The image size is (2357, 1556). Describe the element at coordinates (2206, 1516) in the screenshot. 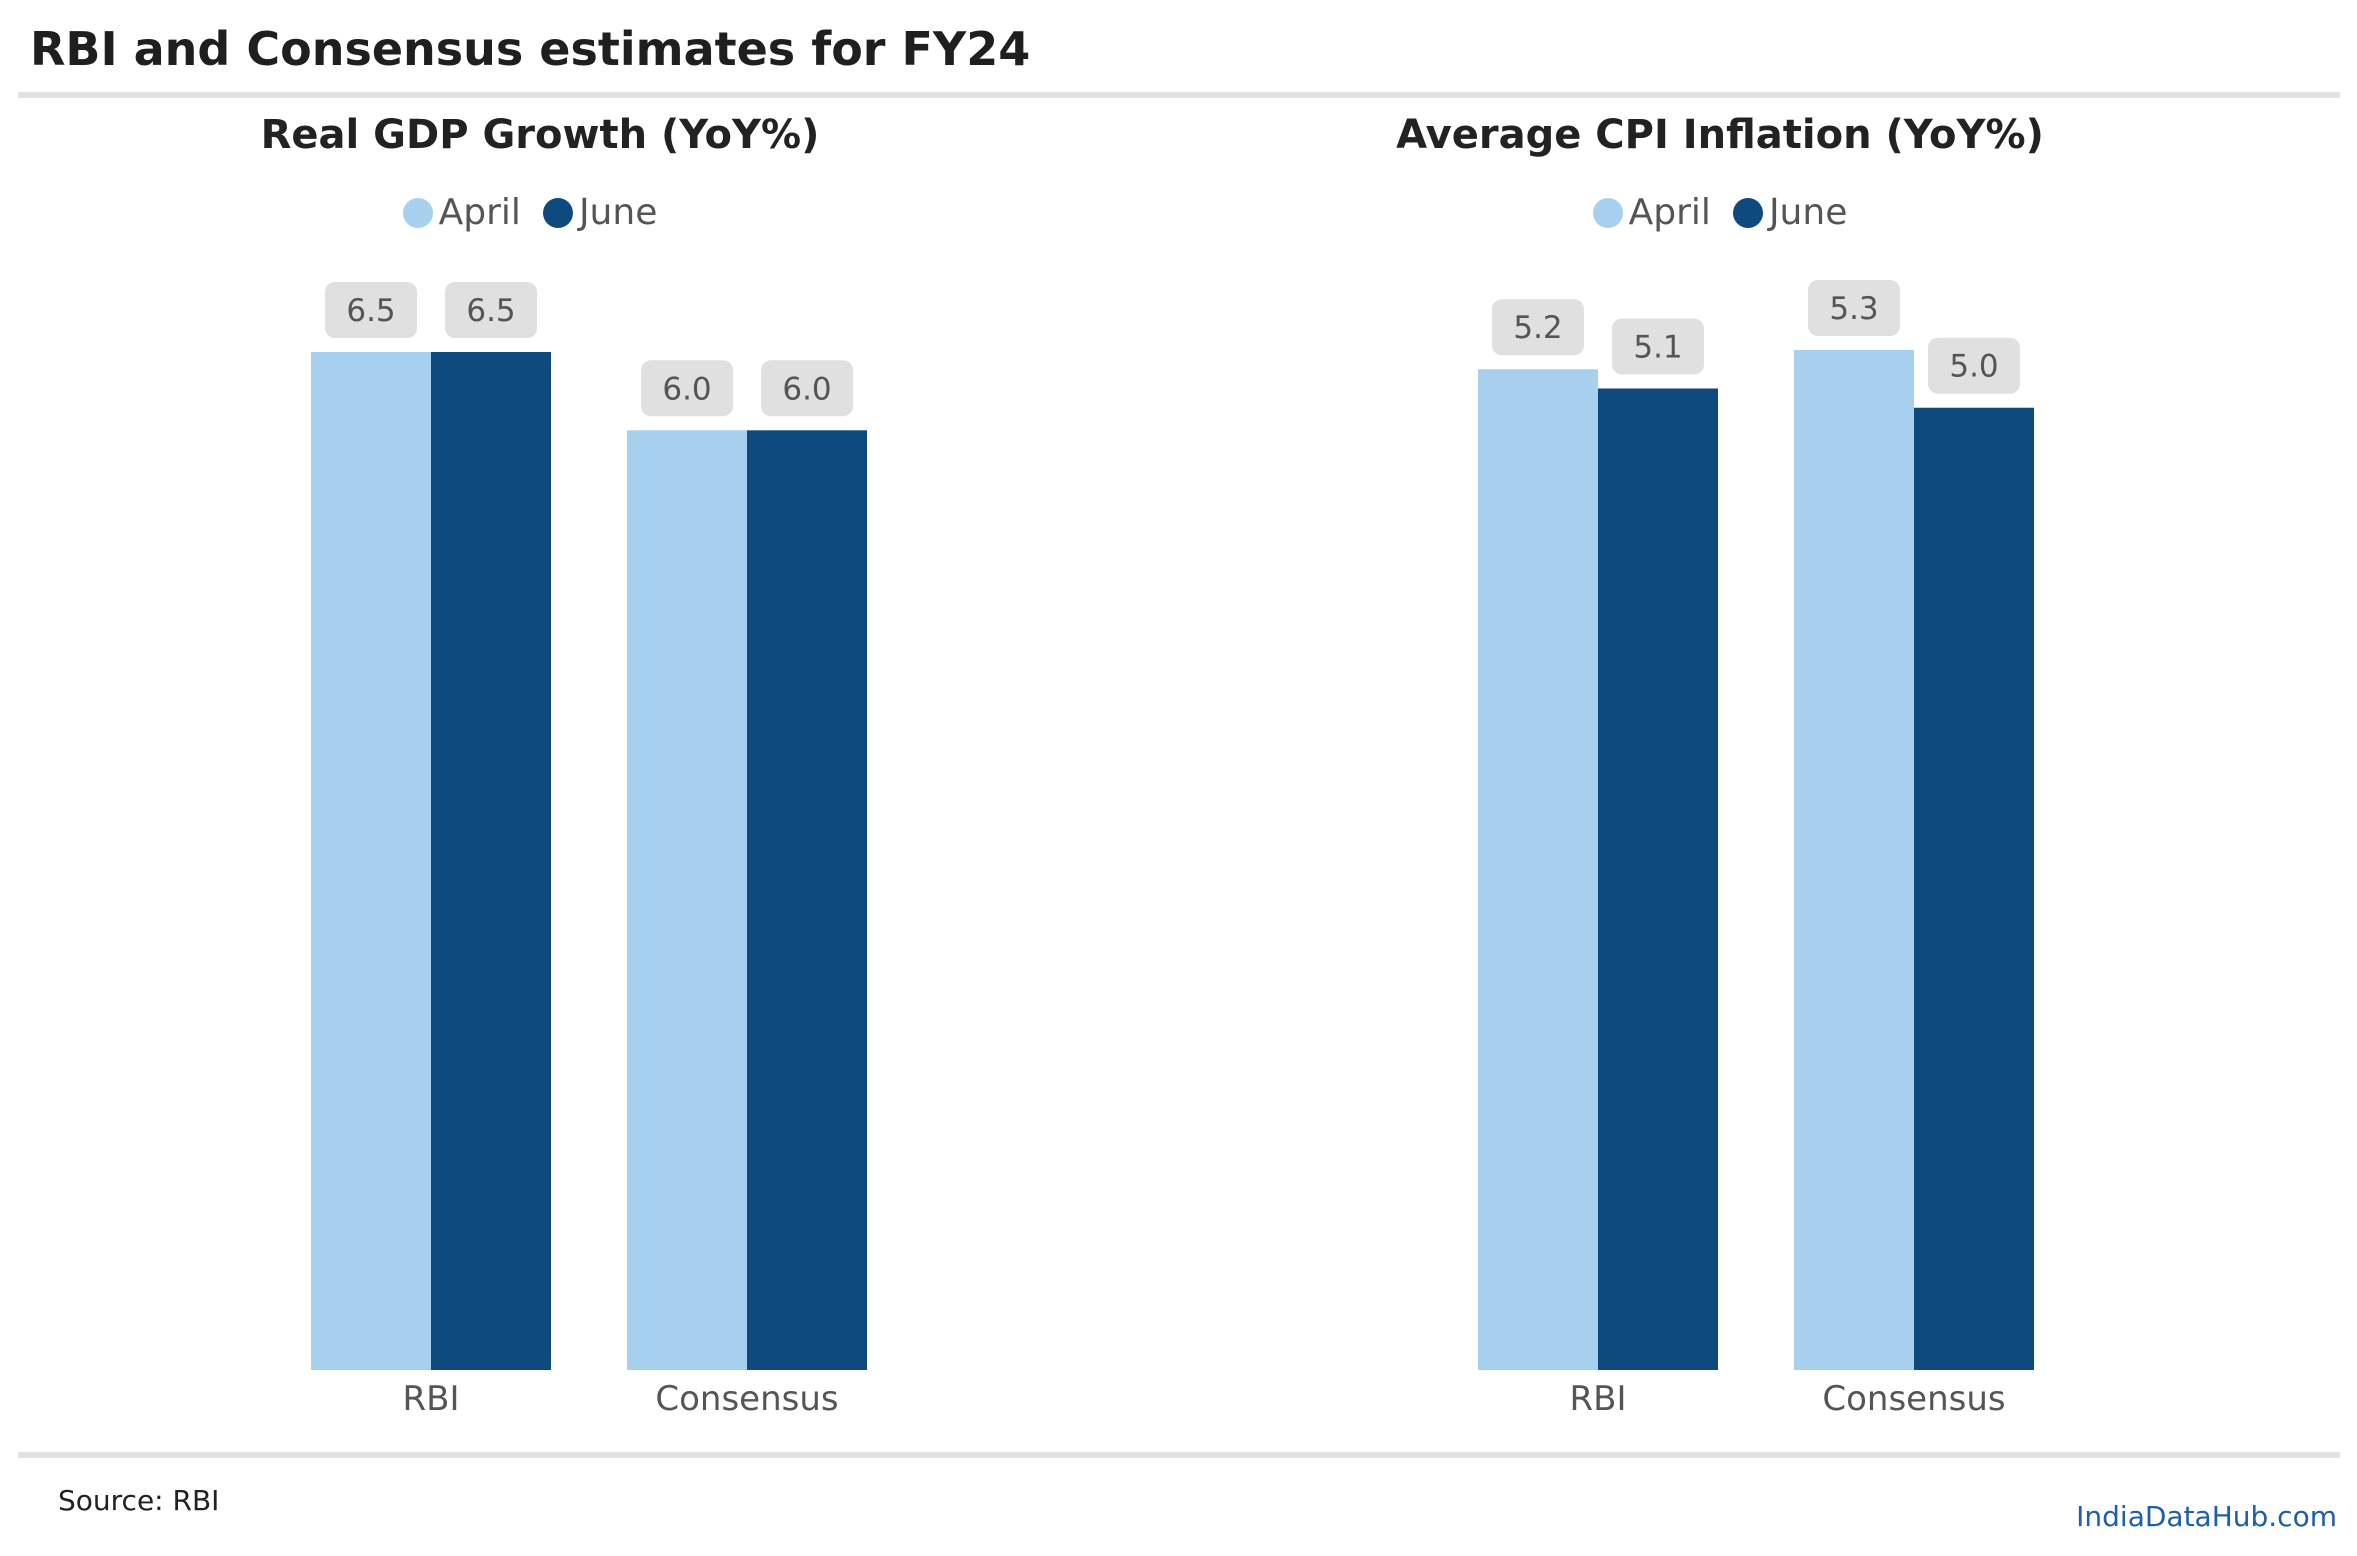

I see `brand-watermark: IndiaDataHub.com` at that location.